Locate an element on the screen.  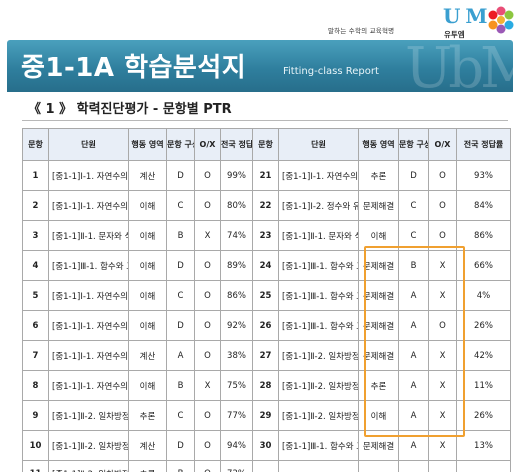
cell-domain: 계산 is located at coordinates (147, 445).